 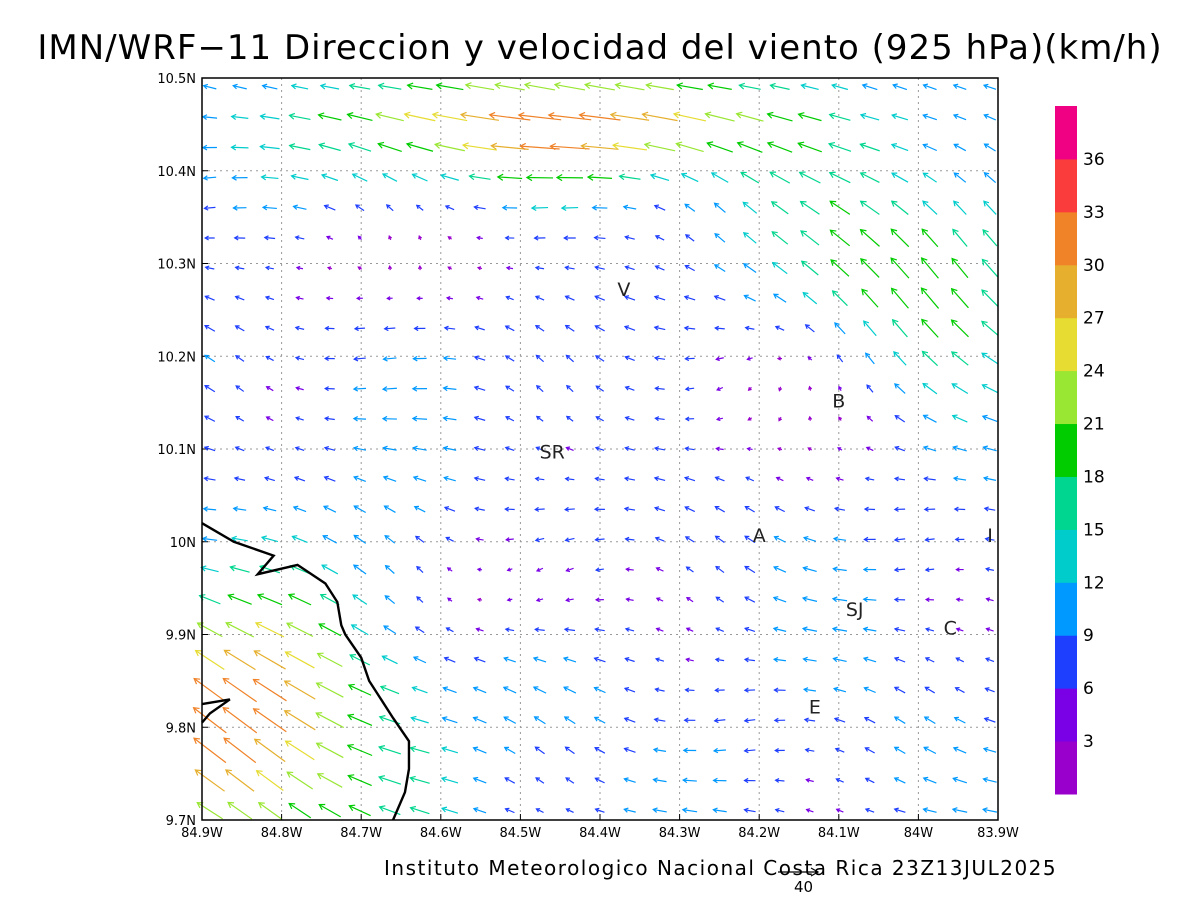 I want to click on lon-tick-label: 84.6W, so click(x=441, y=833).